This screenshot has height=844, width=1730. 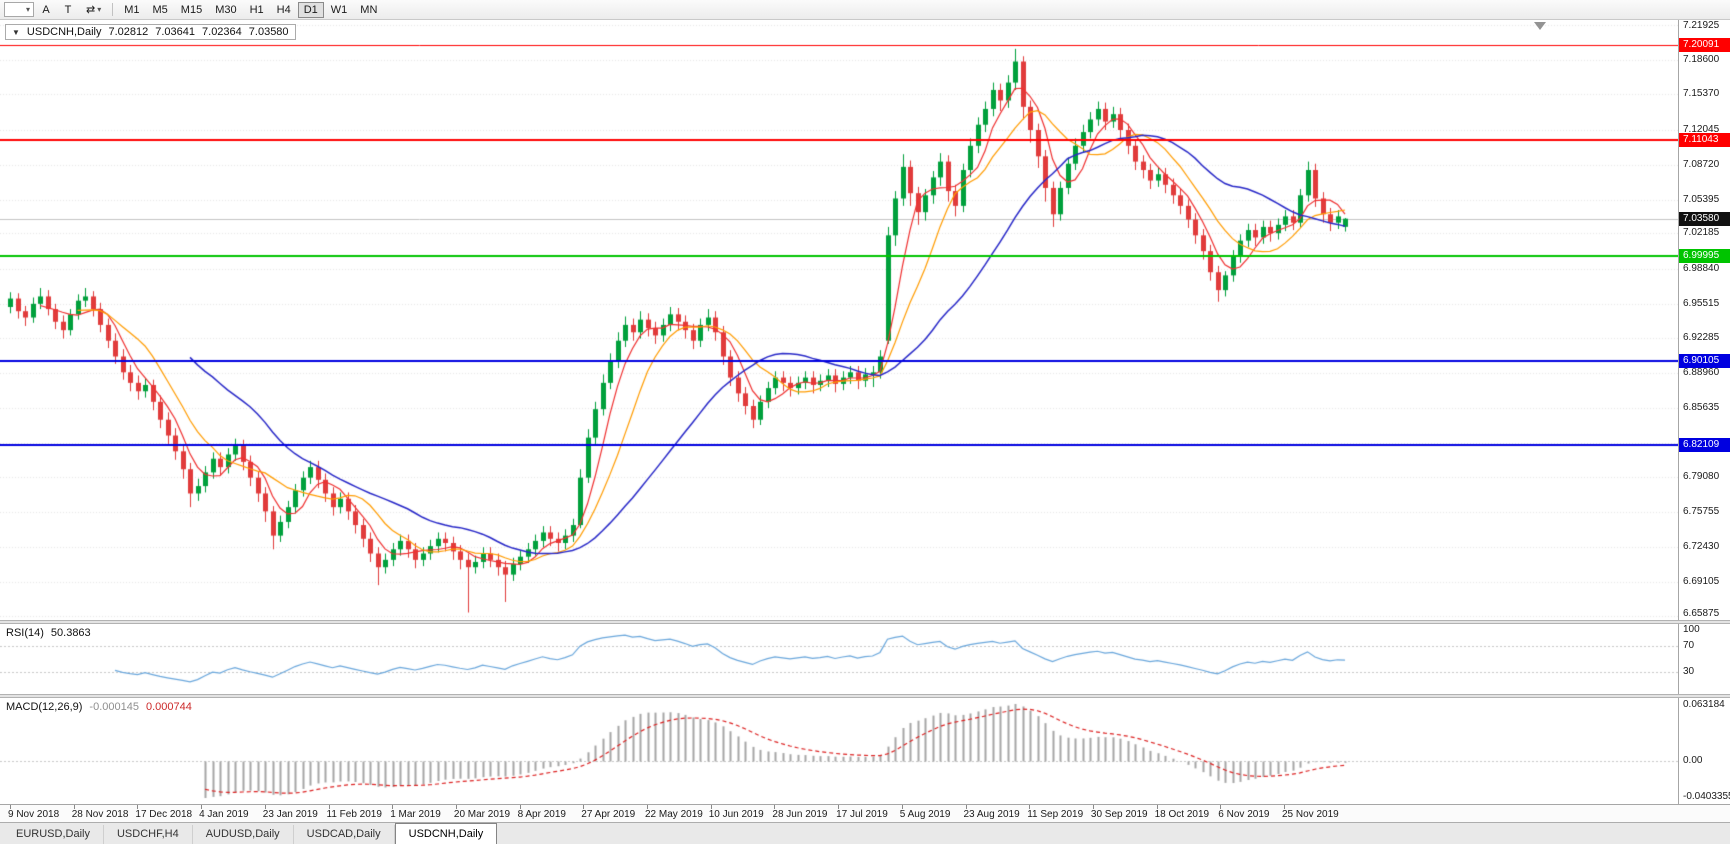 I want to click on time-axis-label: 23 Jan 2019, so click(x=290, y=814).